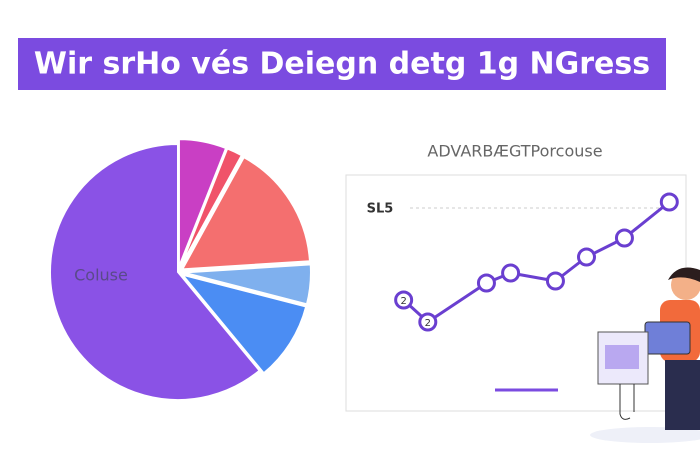 The height and width of the screenshot is (470, 700). I want to click on y-label: SL5, so click(380, 209).